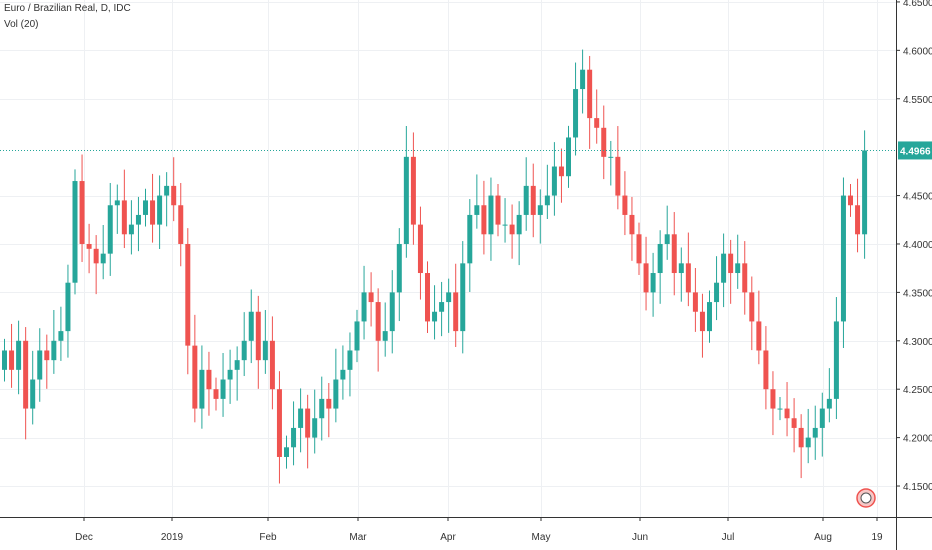 The height and width of the screenshot is (550, 932). I want to click on last-price-label: 4.4966, so click(915, 151).